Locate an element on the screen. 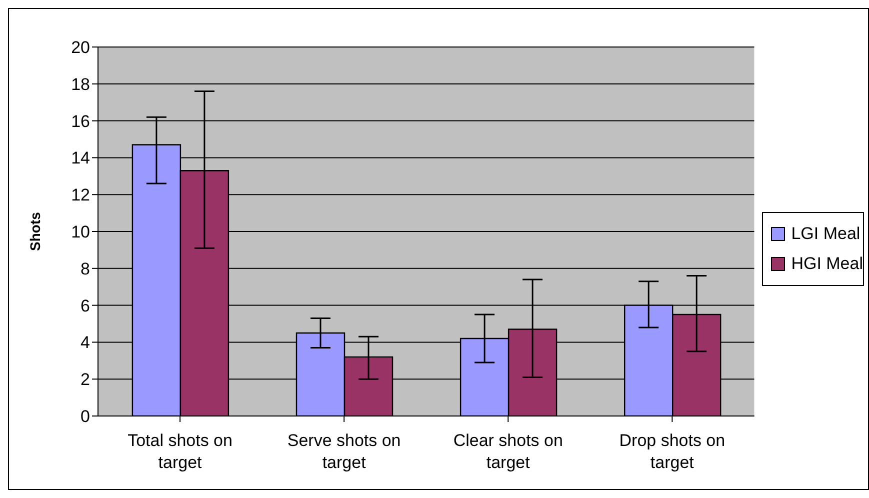 The width and height of the screenshot is (869, 498). y-tick-label: 4 is located at coordinates (85, 342).